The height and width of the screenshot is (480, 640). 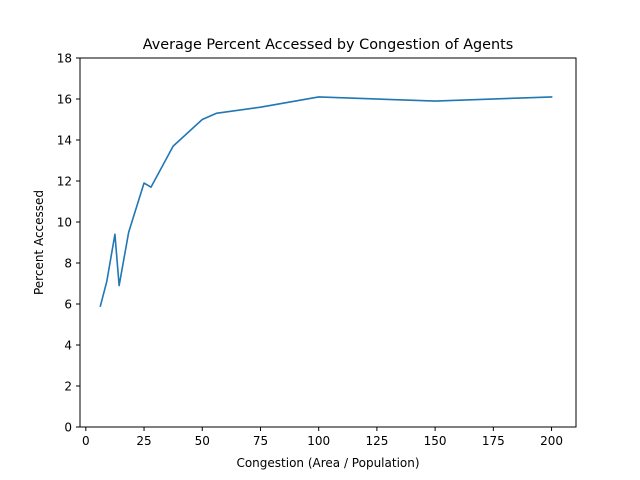 What do you see at coordinates (551, 441) in the screenshot?
I see `x-tick-label: 200` at bounding box center [551, 441].